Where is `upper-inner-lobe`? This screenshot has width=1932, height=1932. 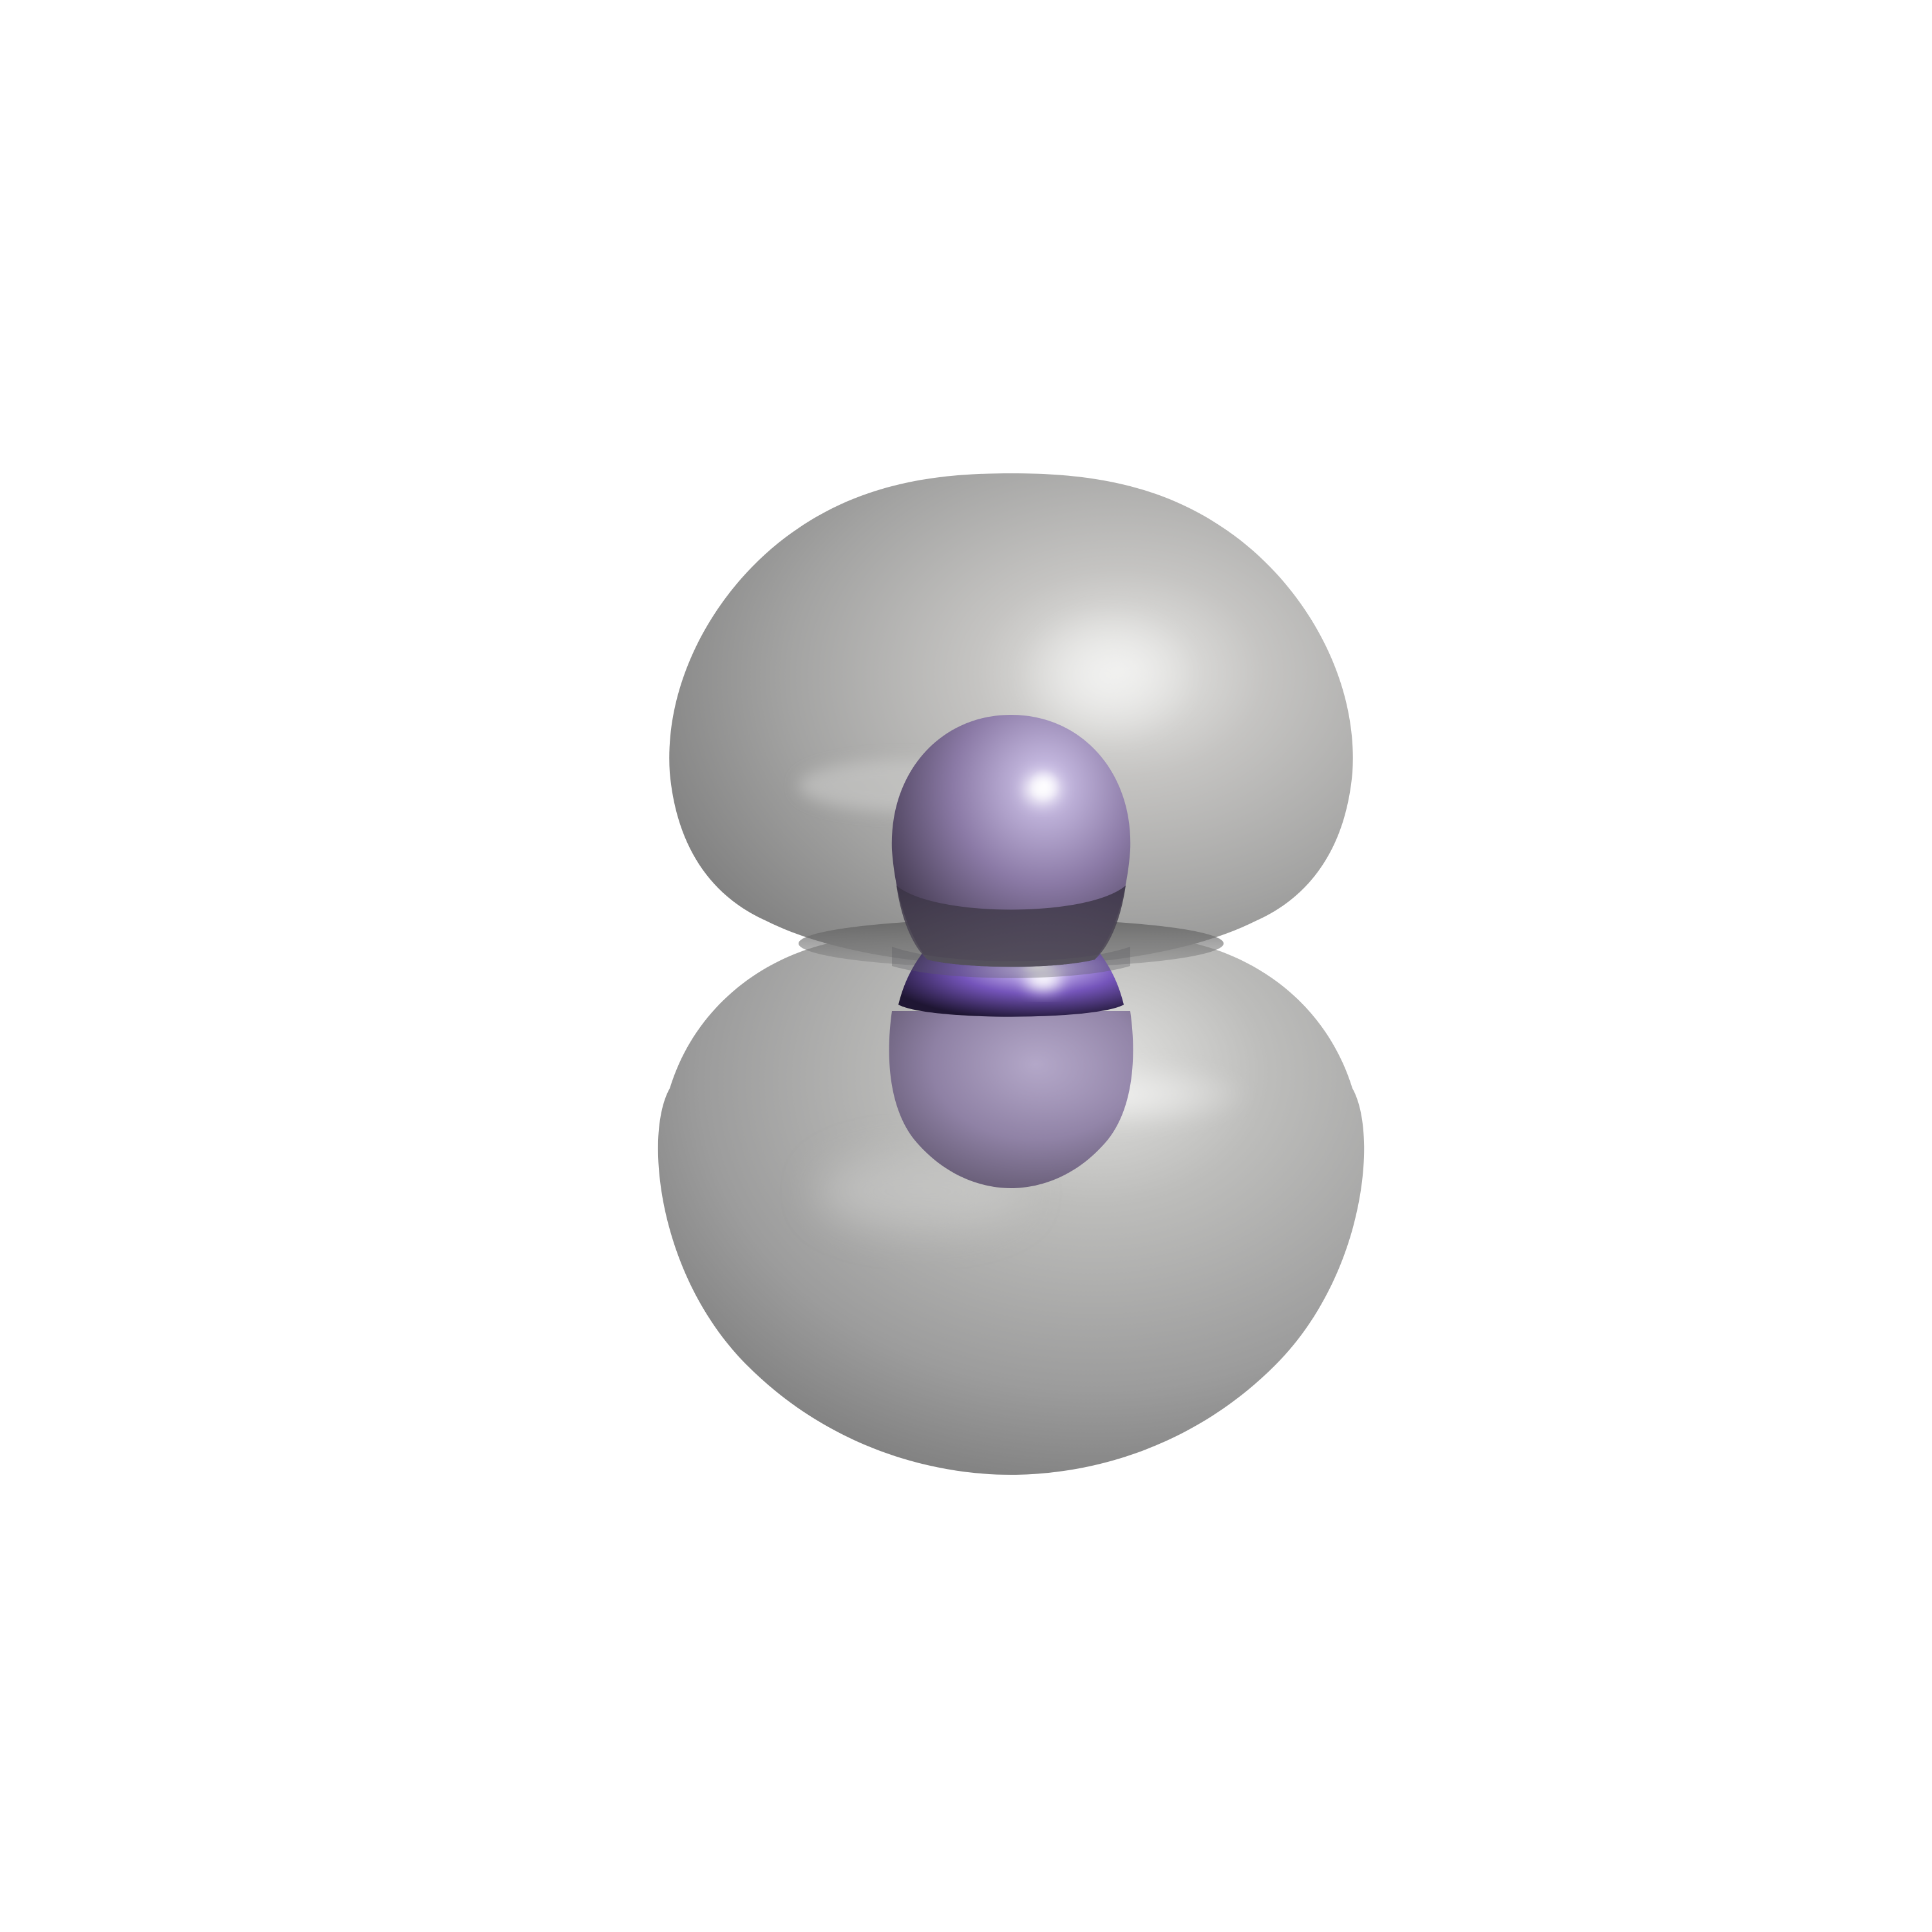 upper-inner-lobe is located at coordinates (1011, 841).